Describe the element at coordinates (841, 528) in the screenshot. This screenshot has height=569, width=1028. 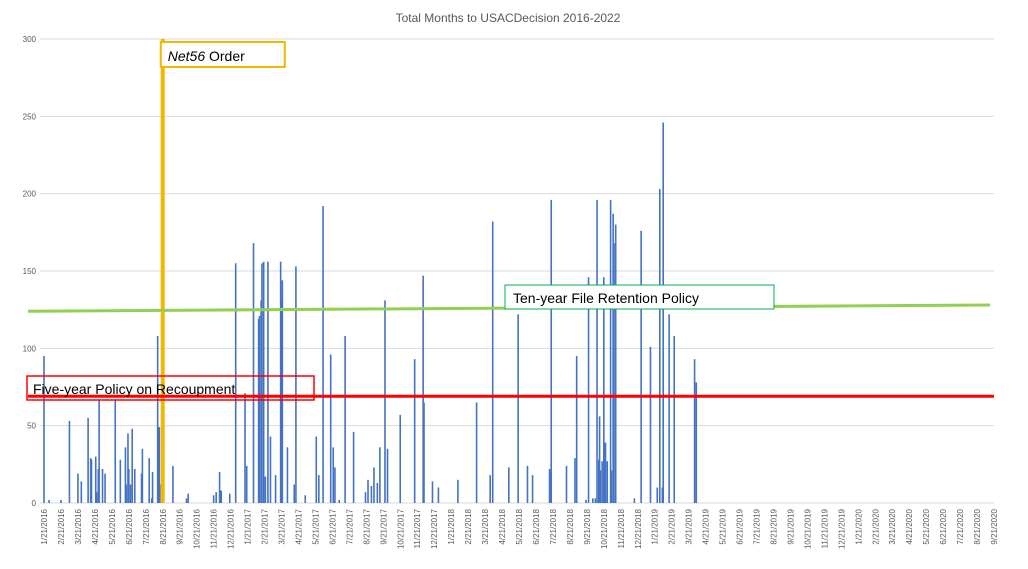
I see `x-tick-label: 12/21/2019` at that location.